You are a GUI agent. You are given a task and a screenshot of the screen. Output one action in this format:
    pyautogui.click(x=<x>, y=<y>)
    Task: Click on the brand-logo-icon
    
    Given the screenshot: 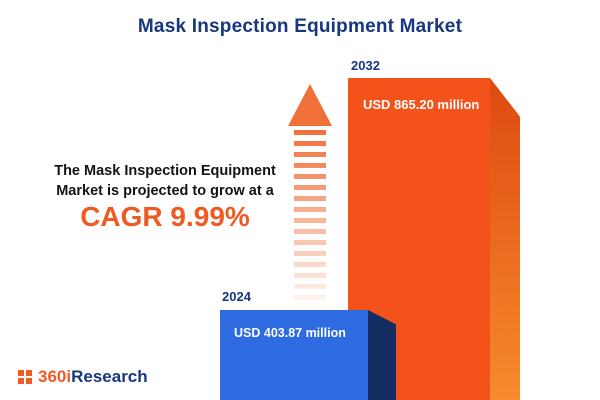 What is the action you would take?
    pyautogui.click(x=25, y=377)
    